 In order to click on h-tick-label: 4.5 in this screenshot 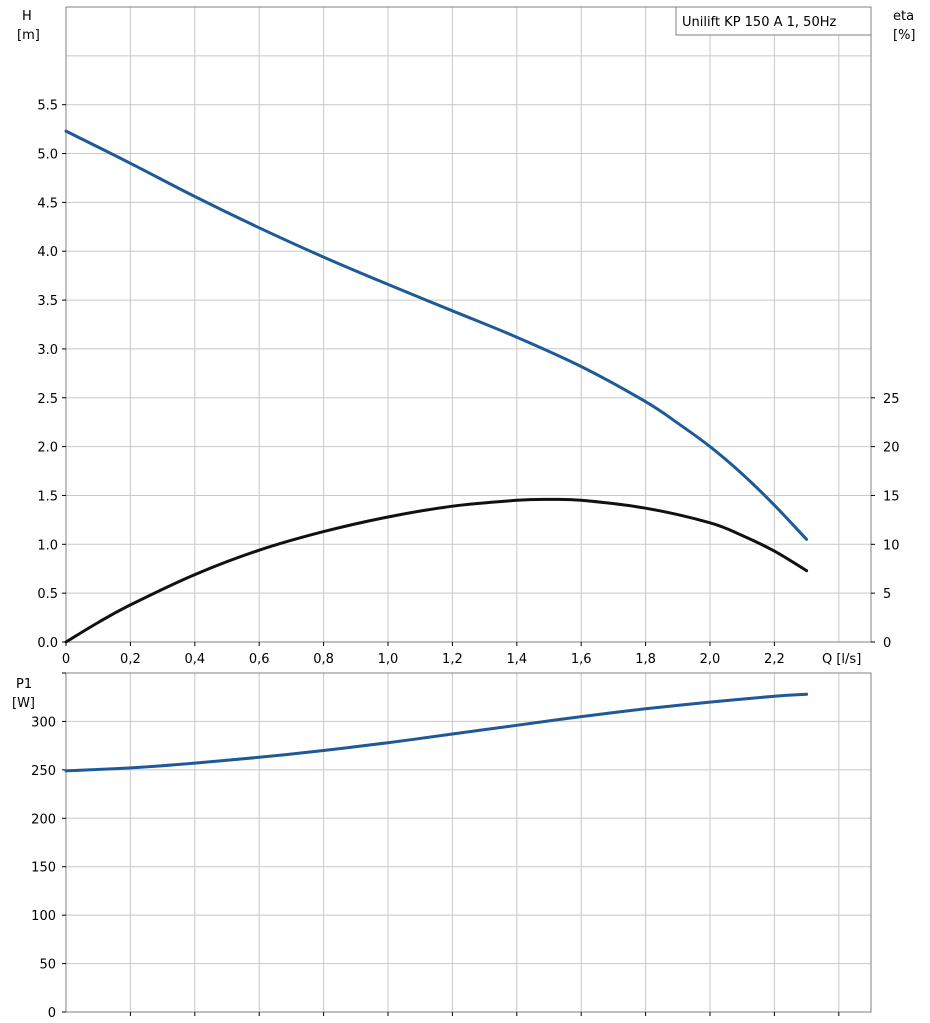, I will do `click(47, 203)`.